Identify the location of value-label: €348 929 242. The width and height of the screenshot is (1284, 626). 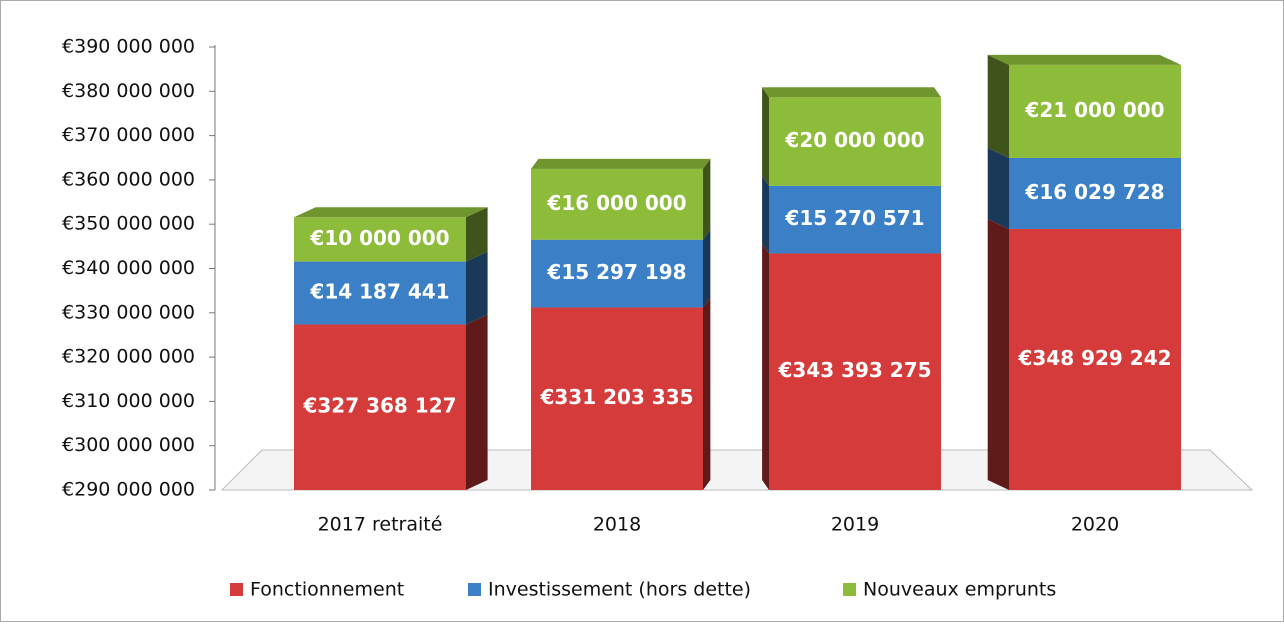
(1094, 358).